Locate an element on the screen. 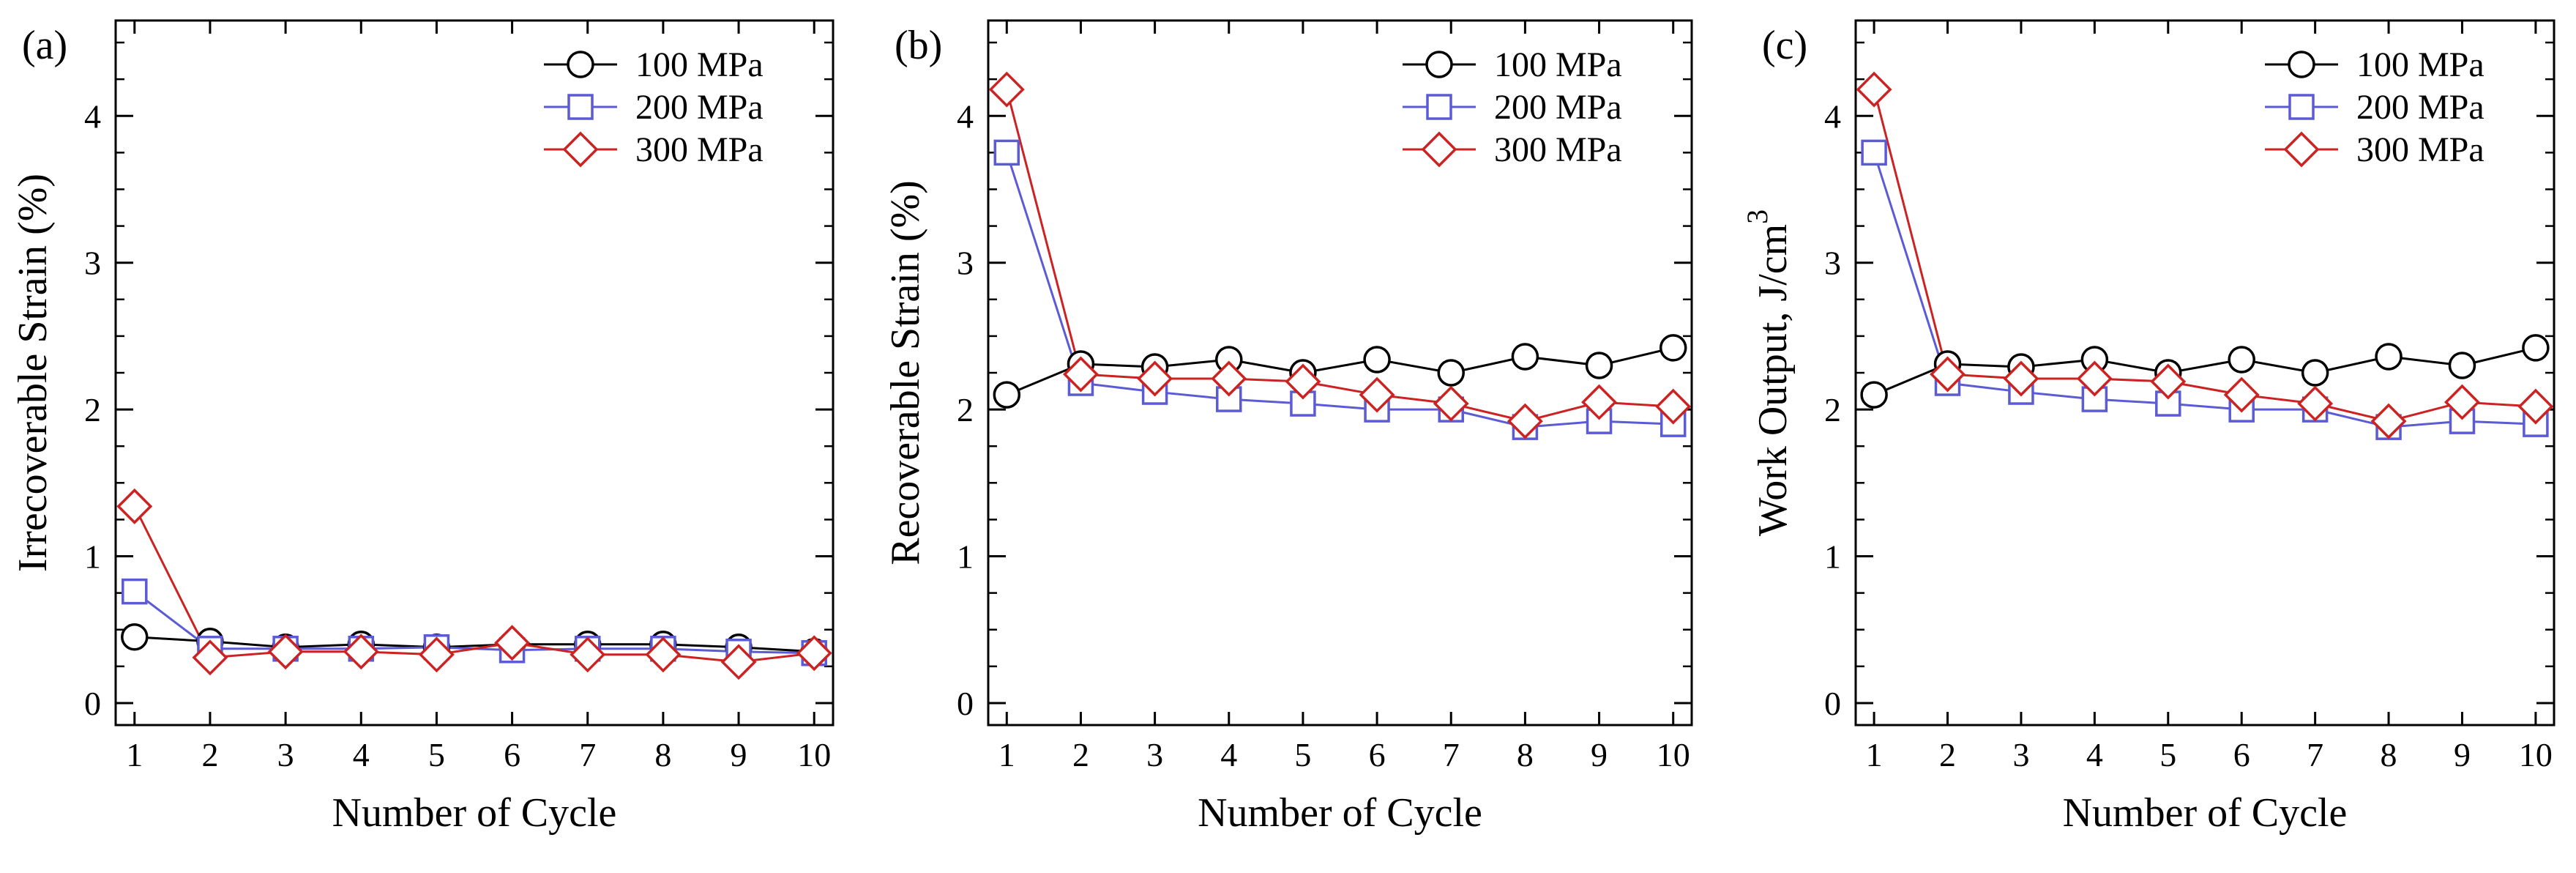 This screenshot has width=2576, height=873. legend-marker-300-mpa is located at coordinates (580, 149).